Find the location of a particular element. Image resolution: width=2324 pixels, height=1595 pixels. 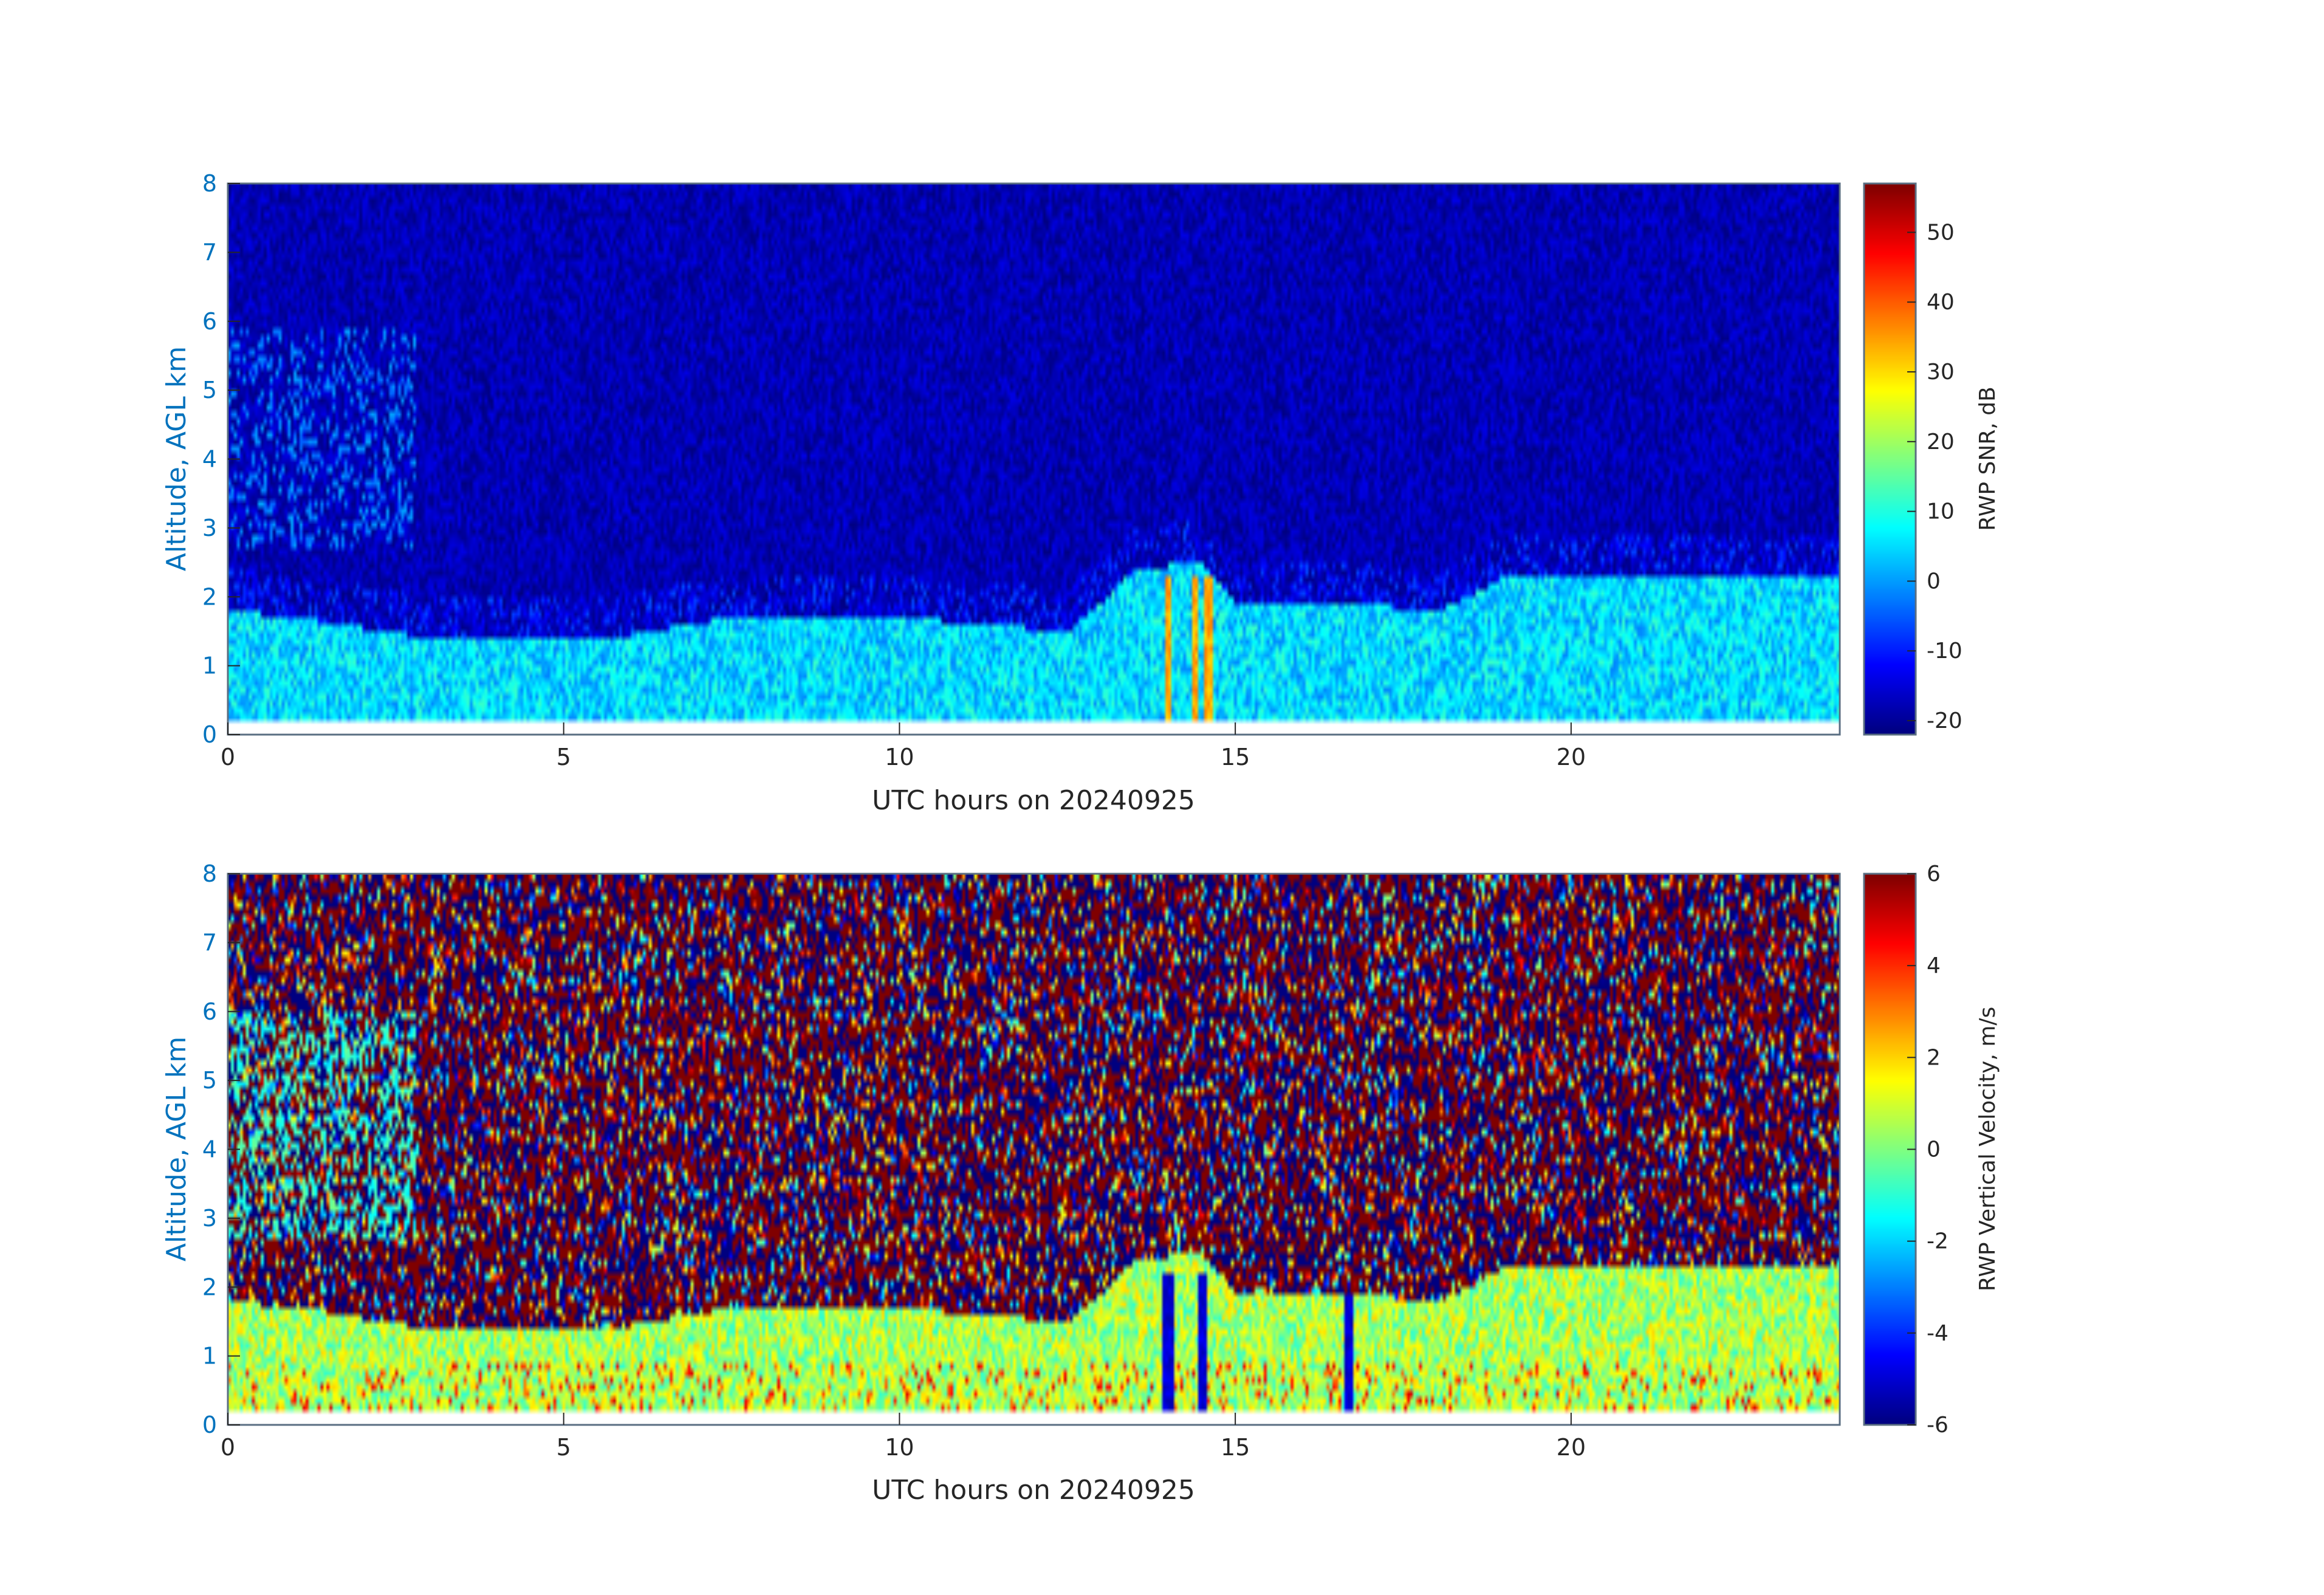

velocity-colorbar-image is located at coordinates (1890, 1149).